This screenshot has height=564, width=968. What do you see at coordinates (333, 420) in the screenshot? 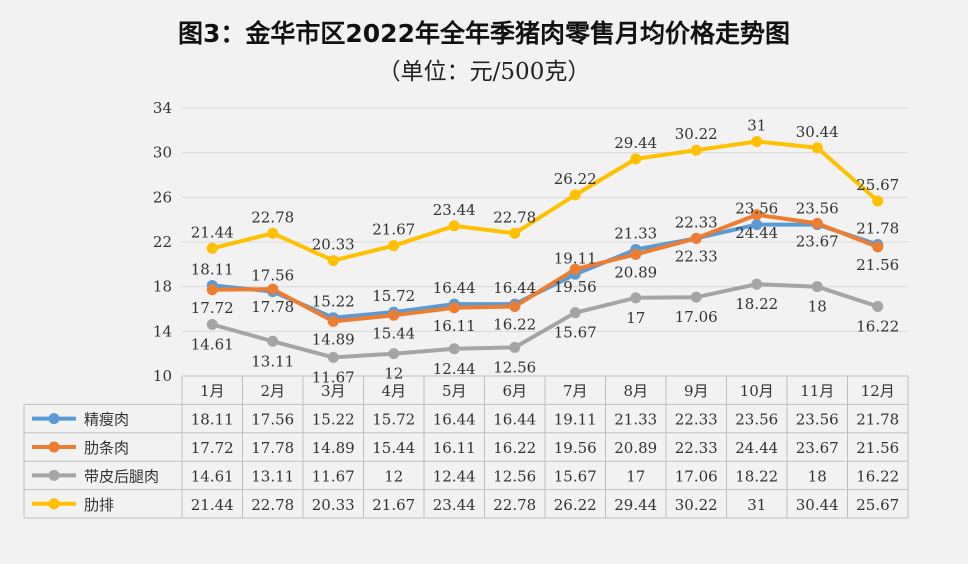
I see `table-cell: 15.22` at bounding box center [333, 420].